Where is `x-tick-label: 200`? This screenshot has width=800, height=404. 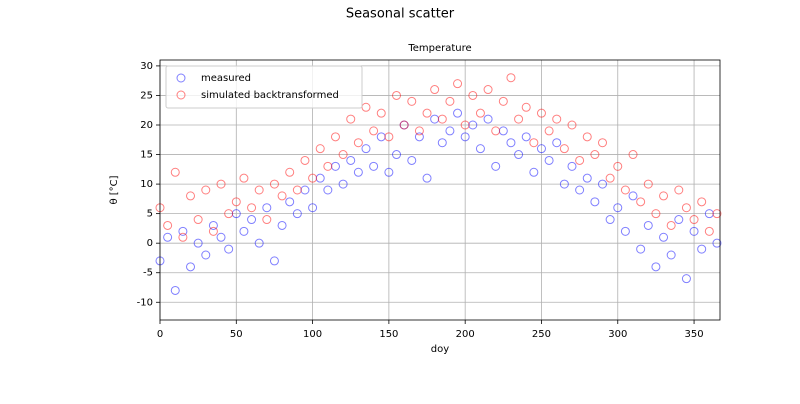 x-tick-label: 200 is located at coordinates (465, 334).